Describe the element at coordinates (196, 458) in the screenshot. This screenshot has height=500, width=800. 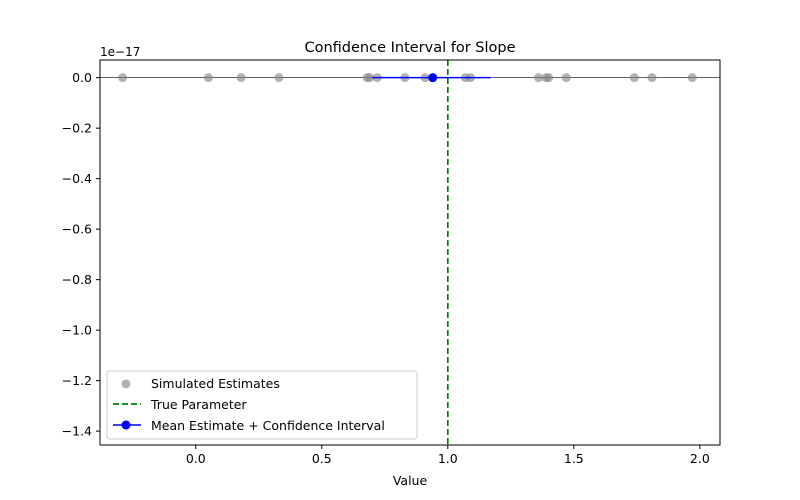
I see `x-tick-label: 0.0` at that location.